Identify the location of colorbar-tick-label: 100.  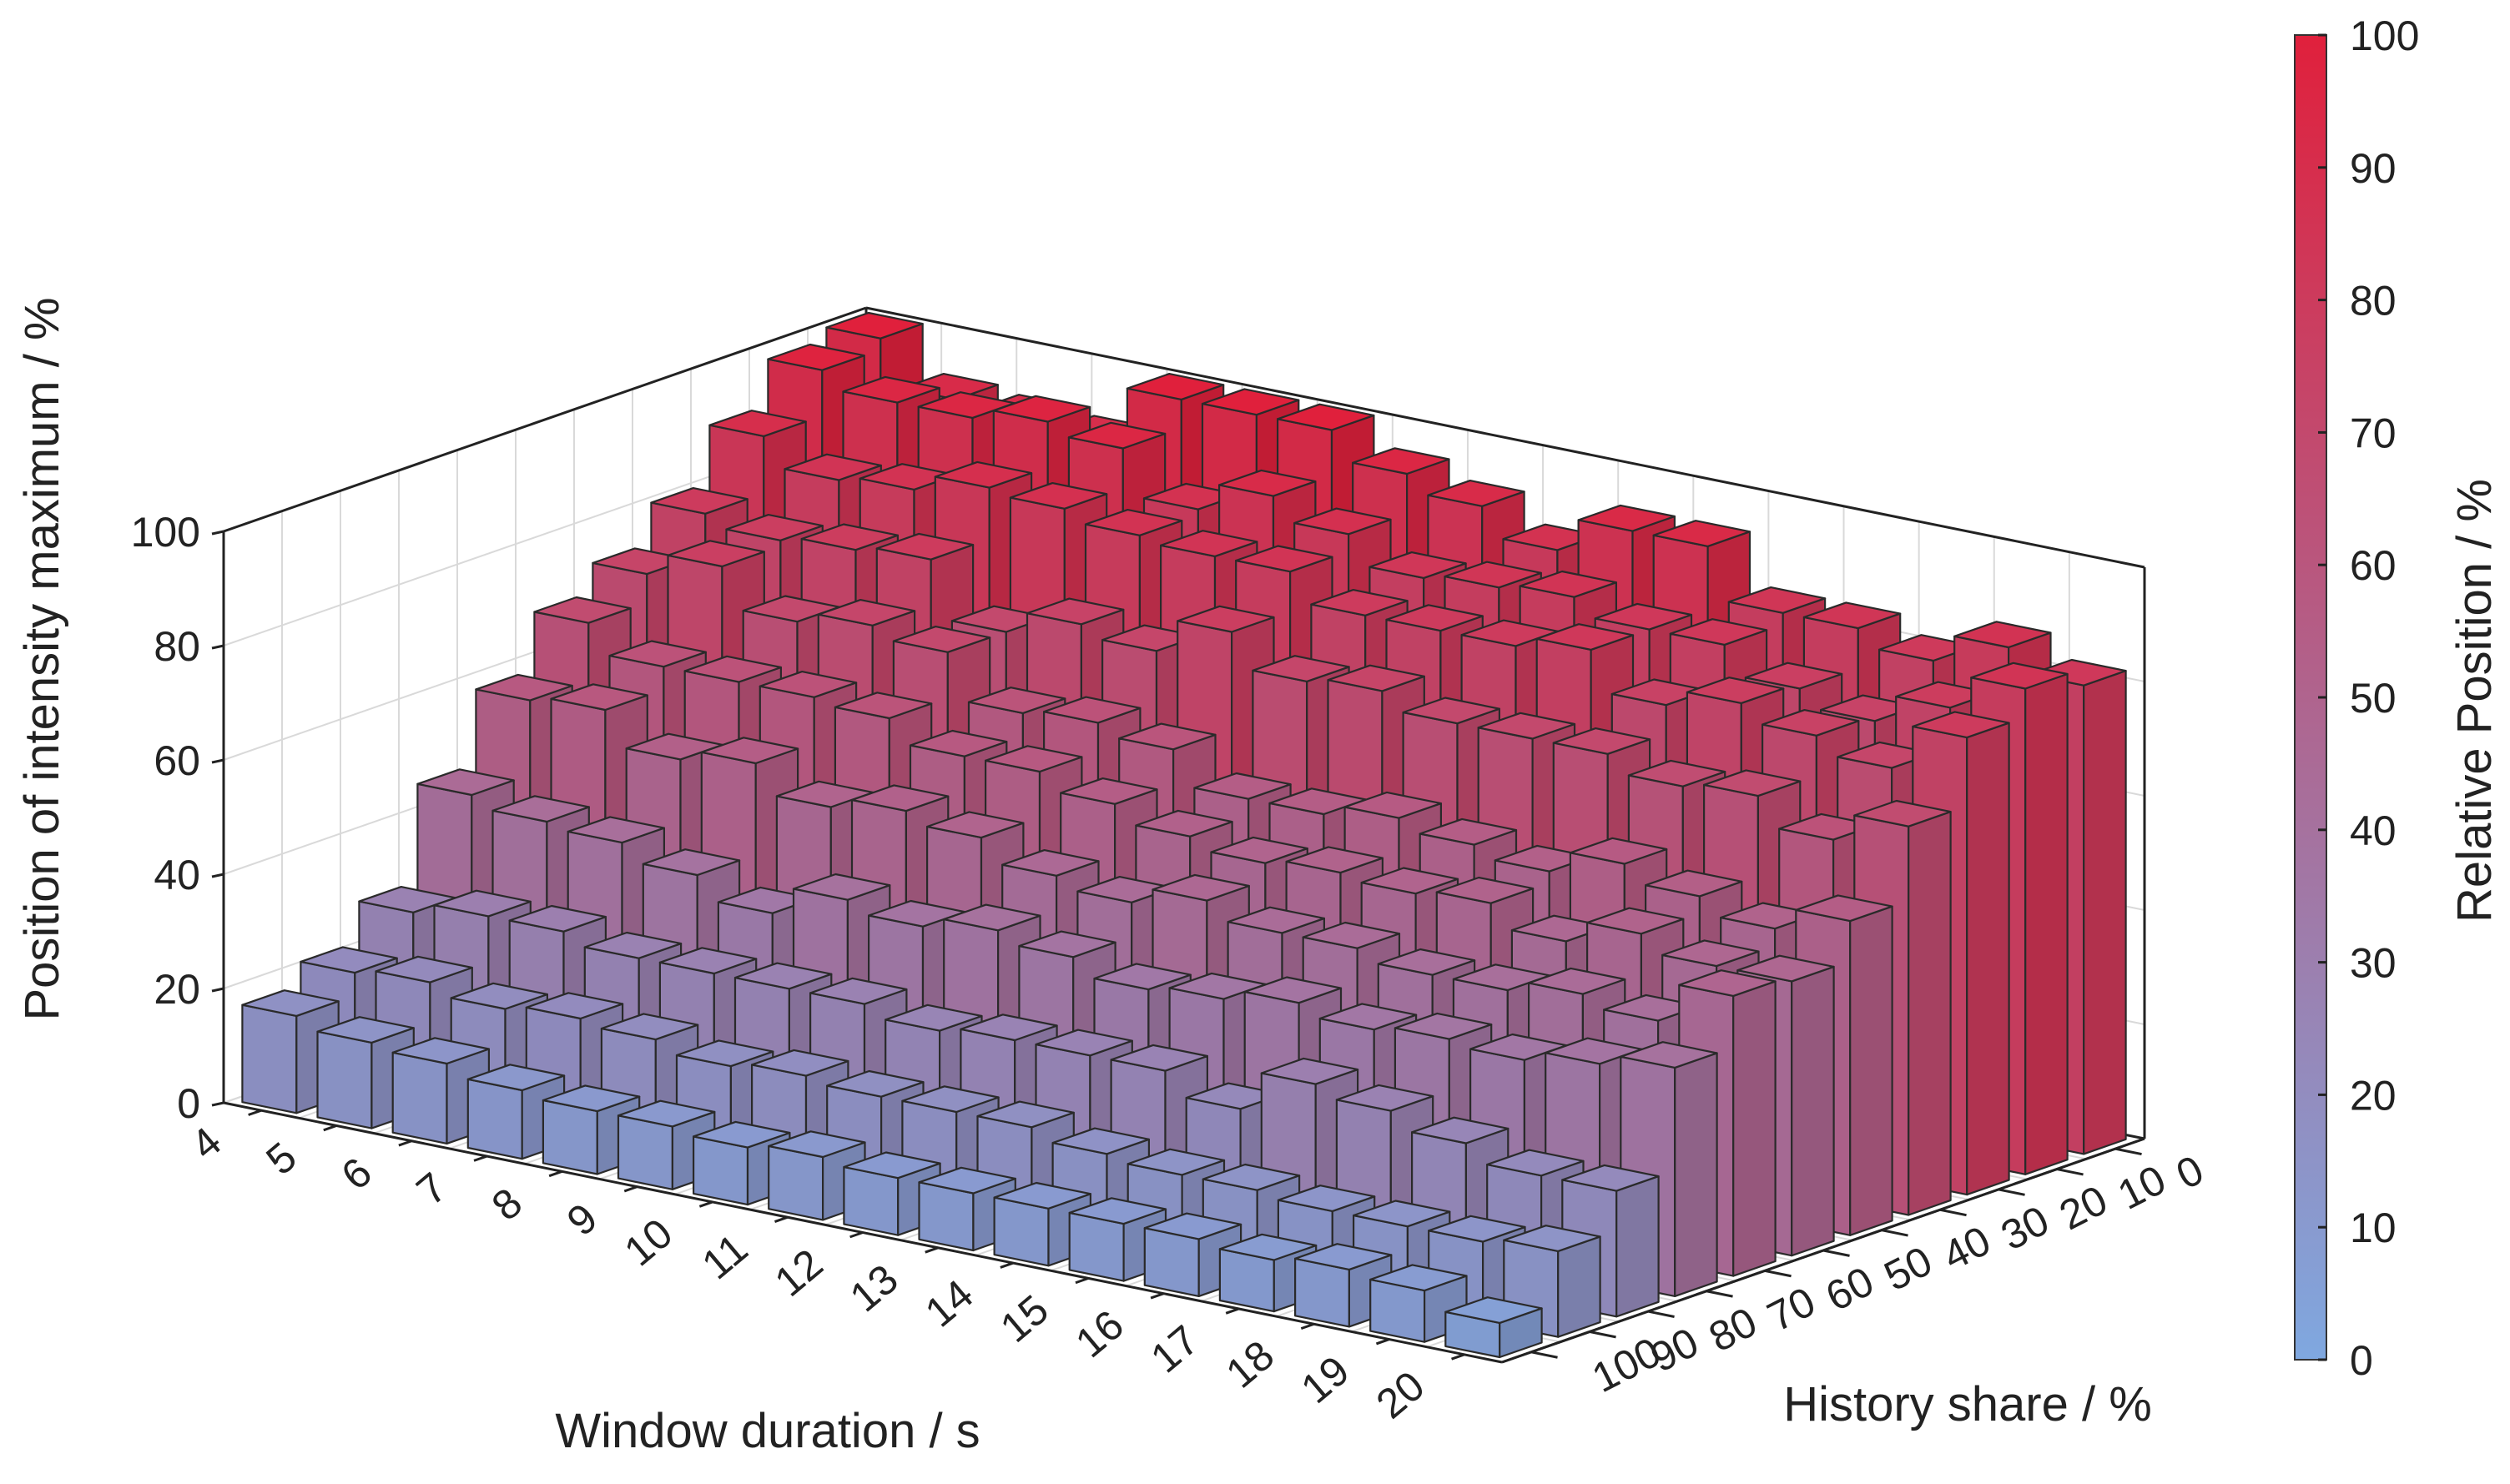
(2384, 36).